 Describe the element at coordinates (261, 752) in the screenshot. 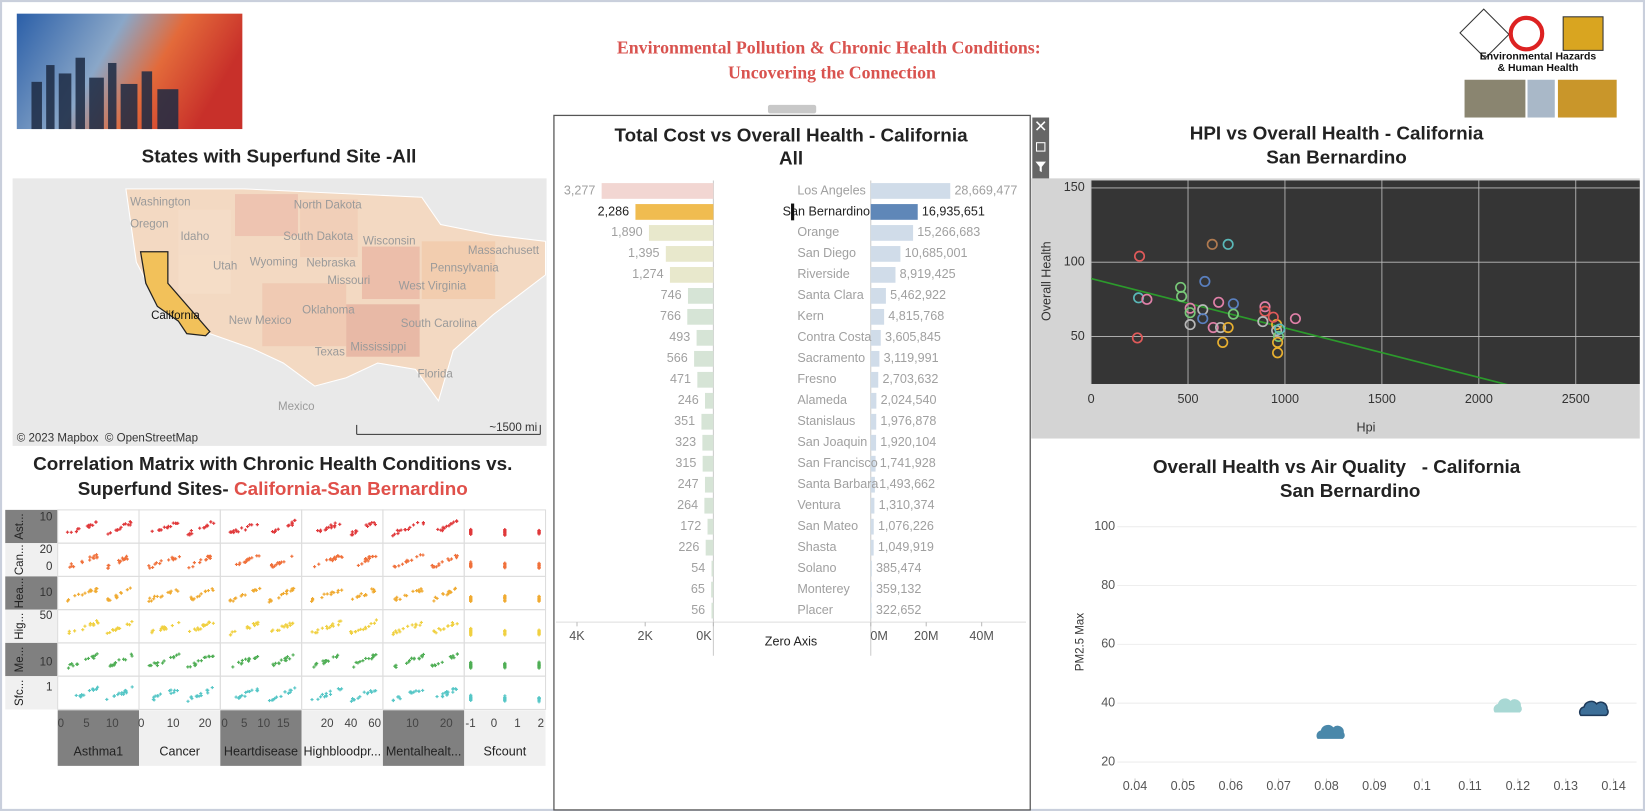

I see `column-label: Heartdisease` at that location.